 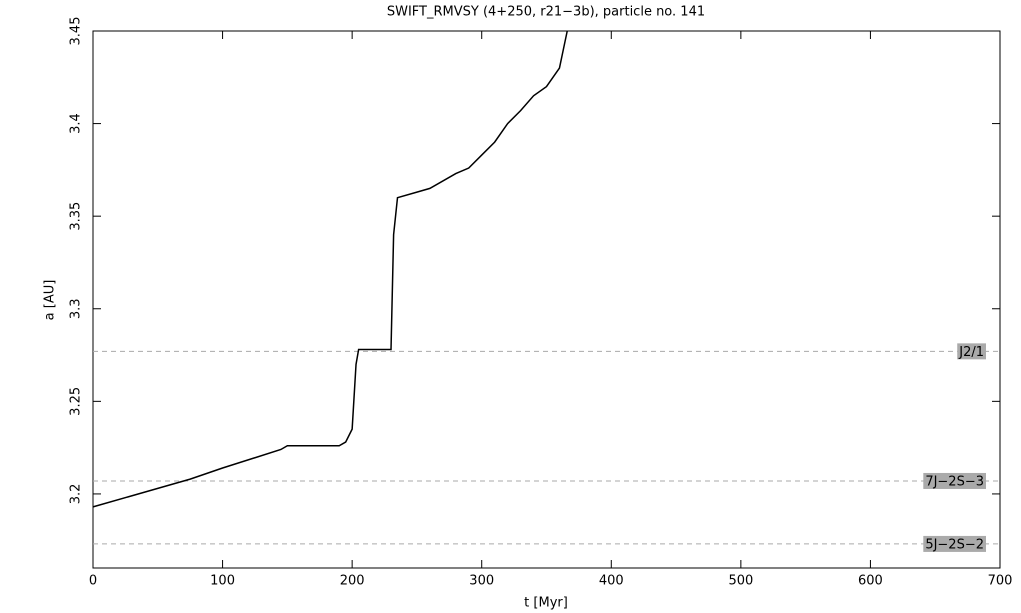 What do you see at coordinates (76, 31) in the screenshot?
I see `y-tick-label: 3.45` at bounding box center [76, 31].